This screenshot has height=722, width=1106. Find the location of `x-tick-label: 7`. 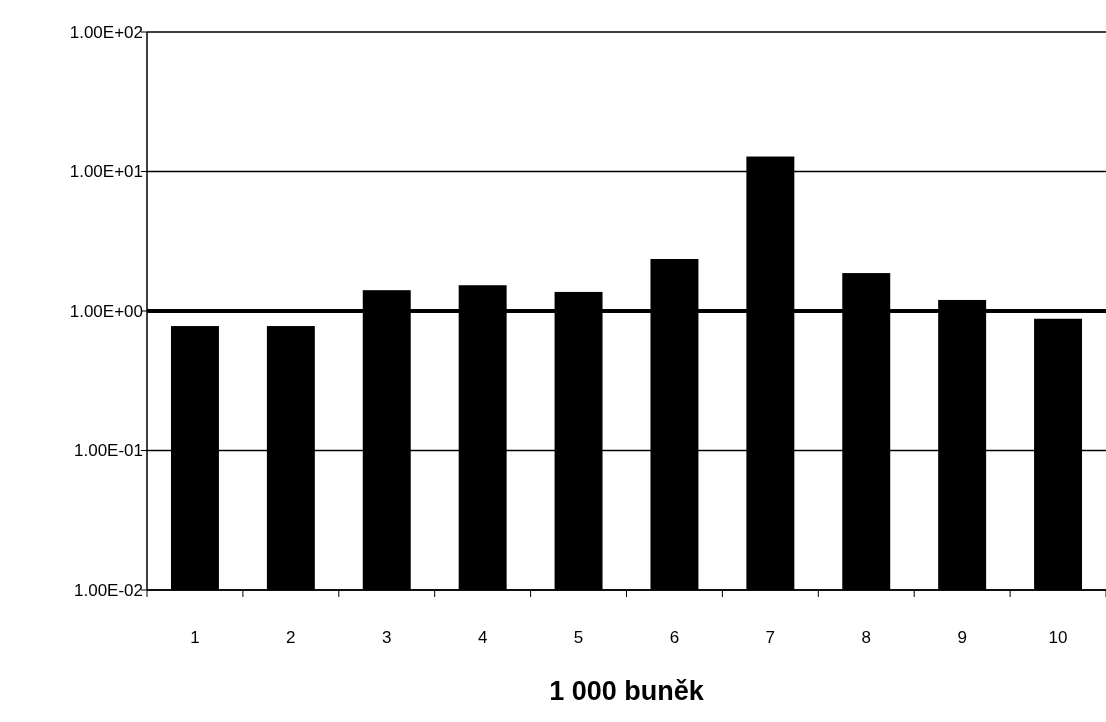

x-tick-label: 7 is located at coordinates (770, 637).